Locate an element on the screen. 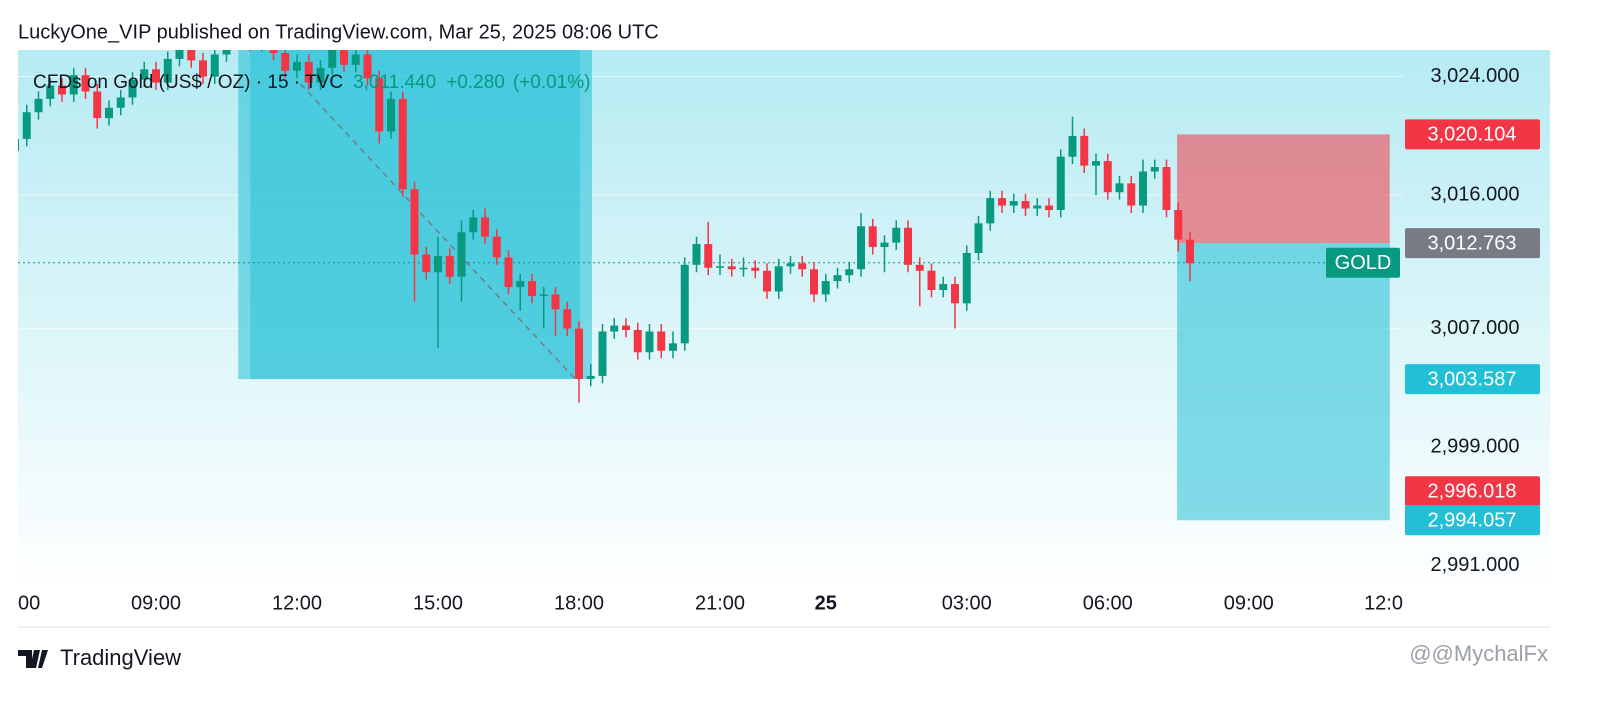  price-label: 2,996.018 is located at coordinates (1472, 491).